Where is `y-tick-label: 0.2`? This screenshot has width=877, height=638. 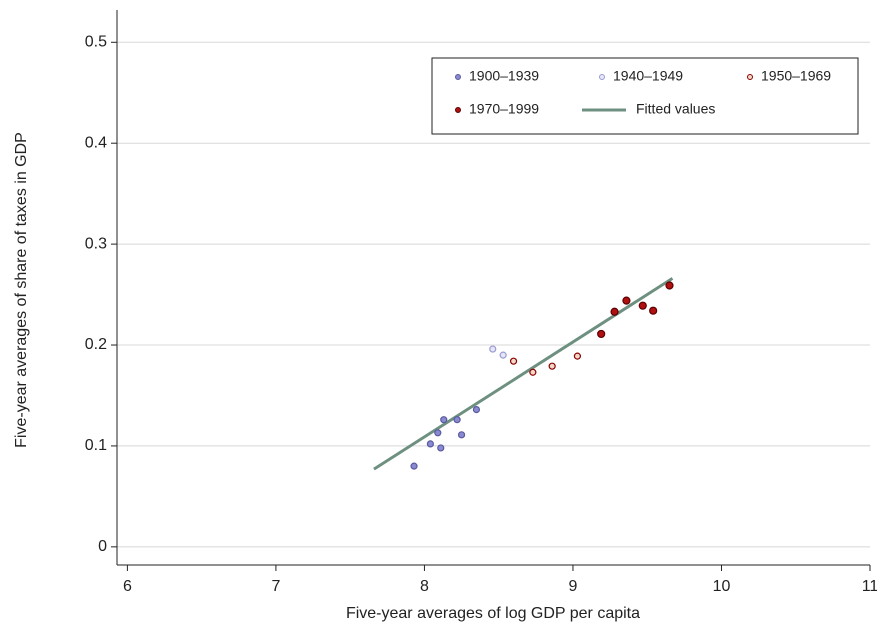 y-tick-label: 0.2 is located at coordinates (96, 344).